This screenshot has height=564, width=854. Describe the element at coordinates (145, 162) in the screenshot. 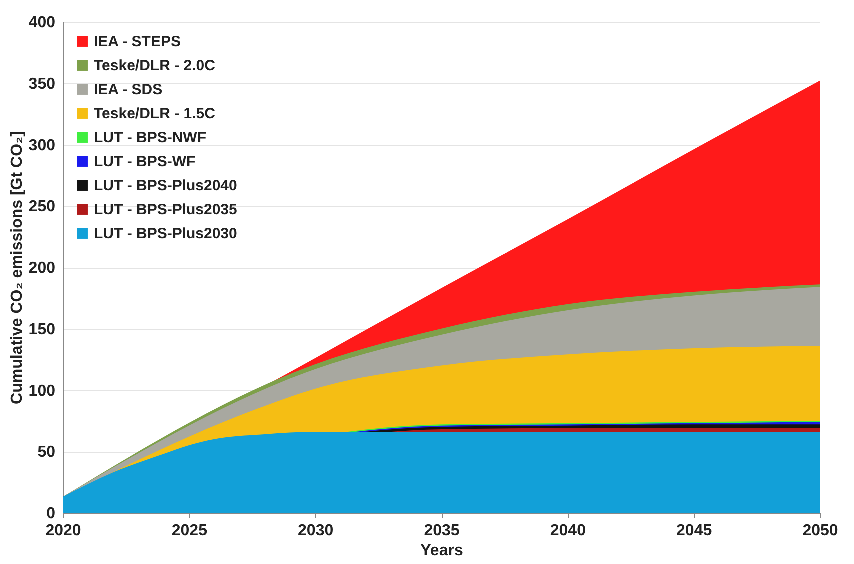

I see `legend-label: LUT - BPS-WF` at that location.